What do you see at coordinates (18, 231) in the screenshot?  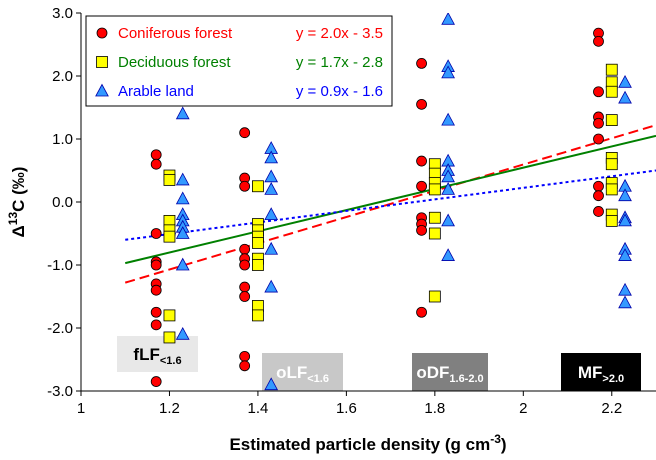 I see `y-axis-title-delta: Δ` at bounding box center [18, 231].